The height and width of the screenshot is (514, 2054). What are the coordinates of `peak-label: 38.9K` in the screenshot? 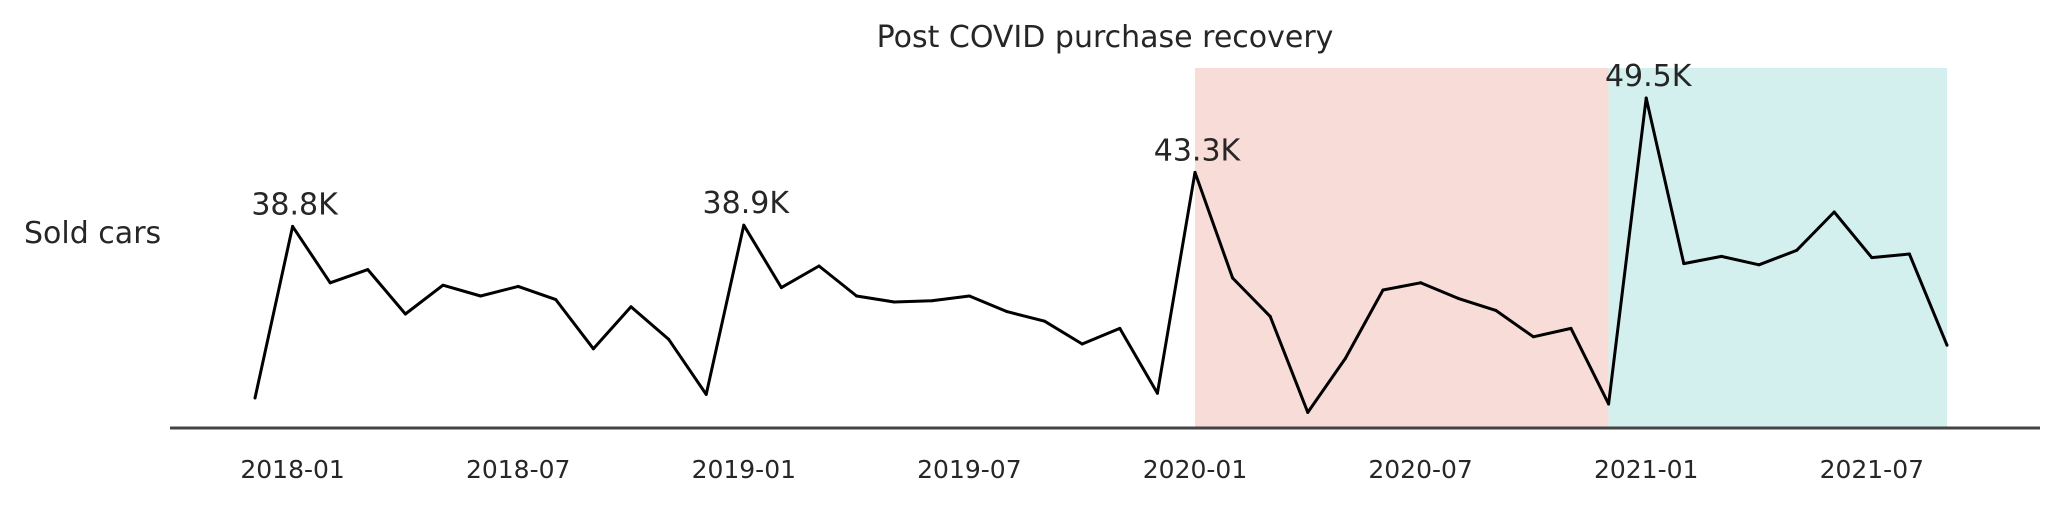 It's located at (747, 203).